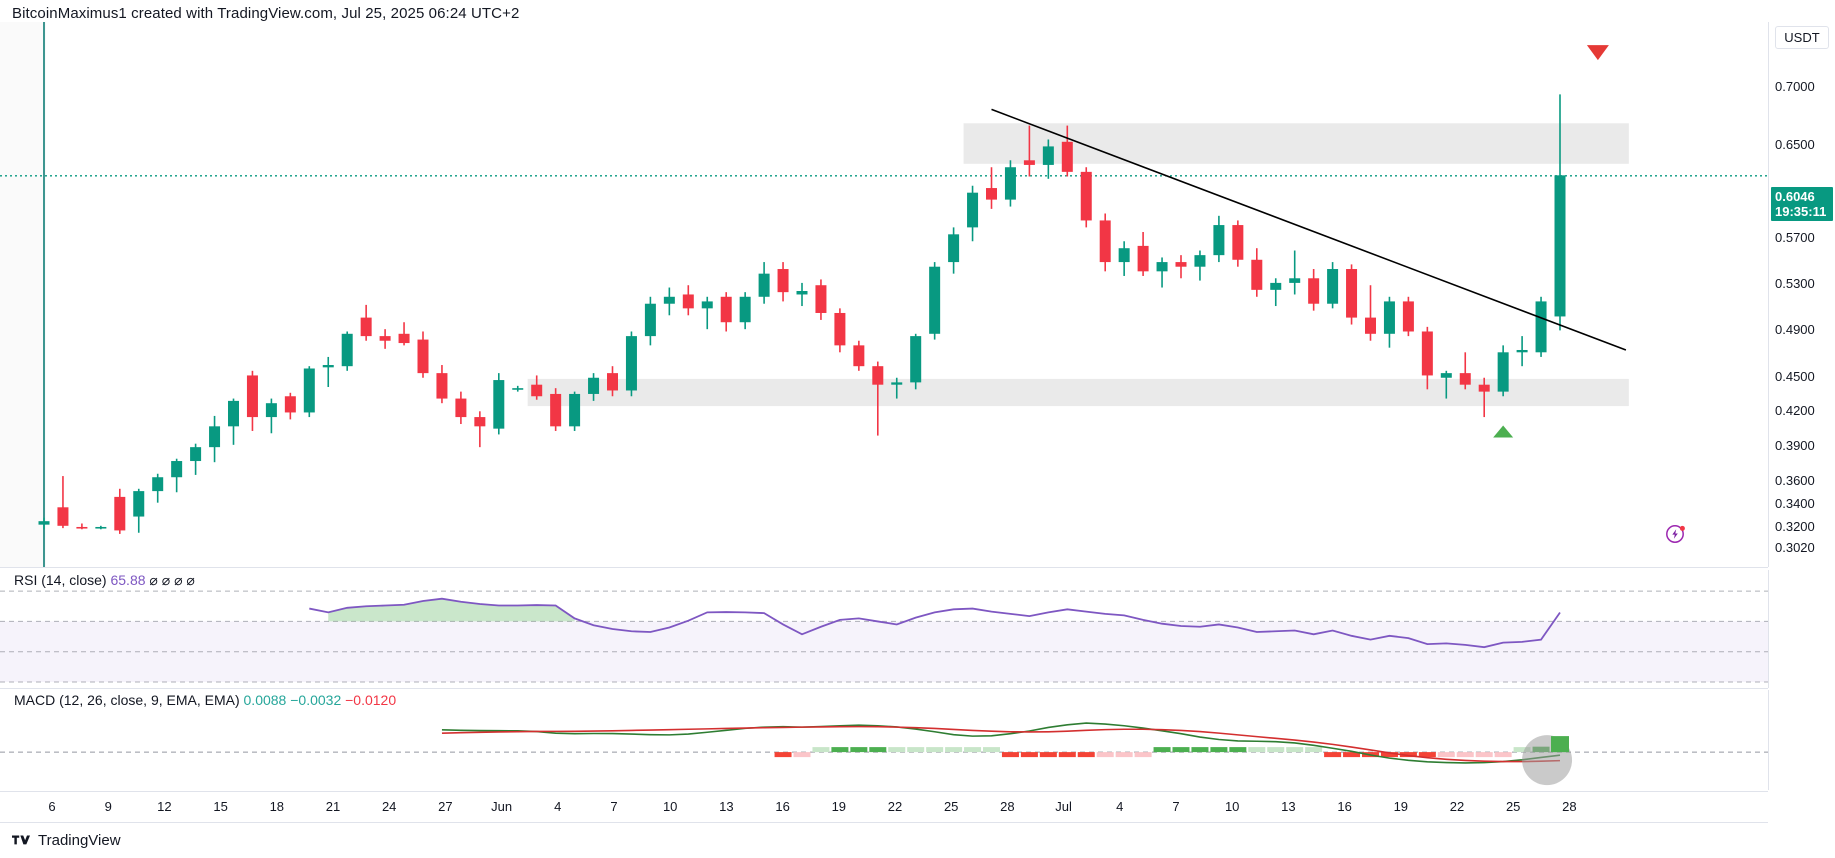  I want to click on descending-trendline, so click(1309, 229).